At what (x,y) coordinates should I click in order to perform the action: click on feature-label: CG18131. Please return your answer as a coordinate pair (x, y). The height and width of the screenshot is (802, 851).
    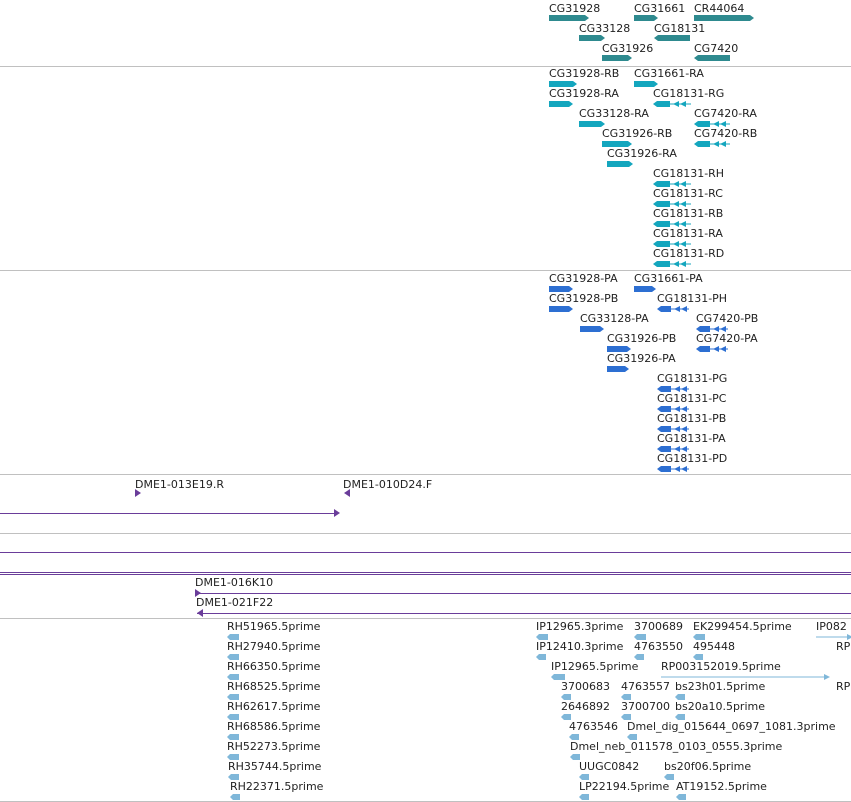
    Looking at the image, I should click on (680, 28).